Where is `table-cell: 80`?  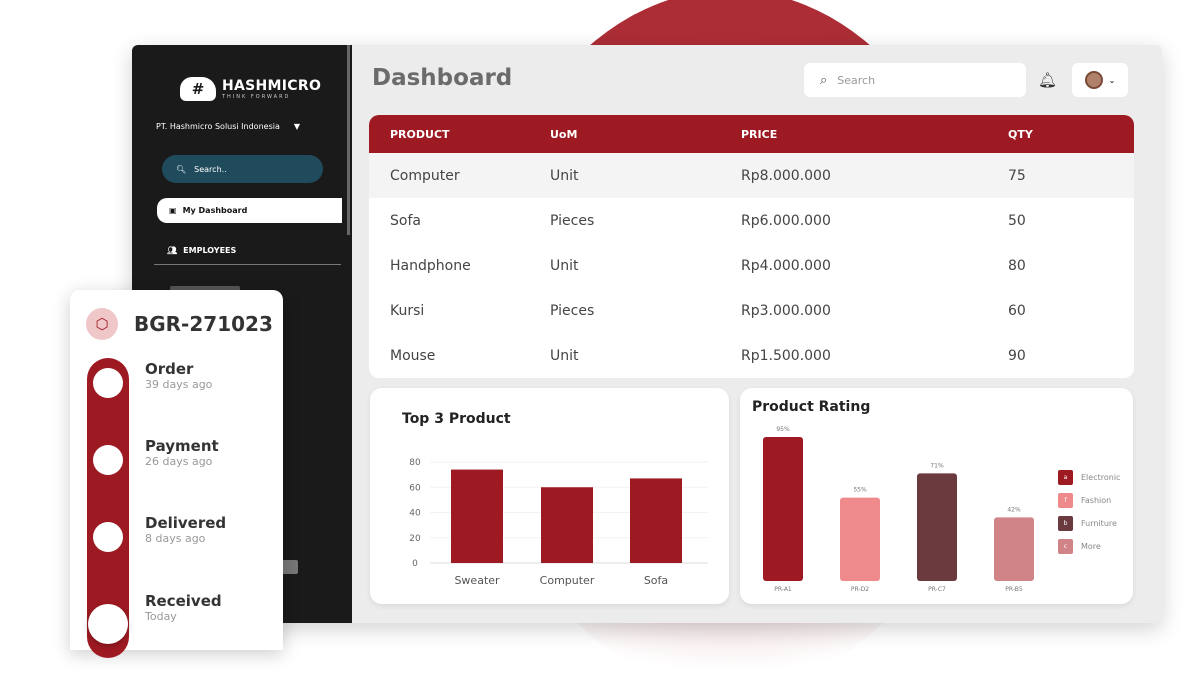 table-cell: 80 is located at coordinates (1017, 265).